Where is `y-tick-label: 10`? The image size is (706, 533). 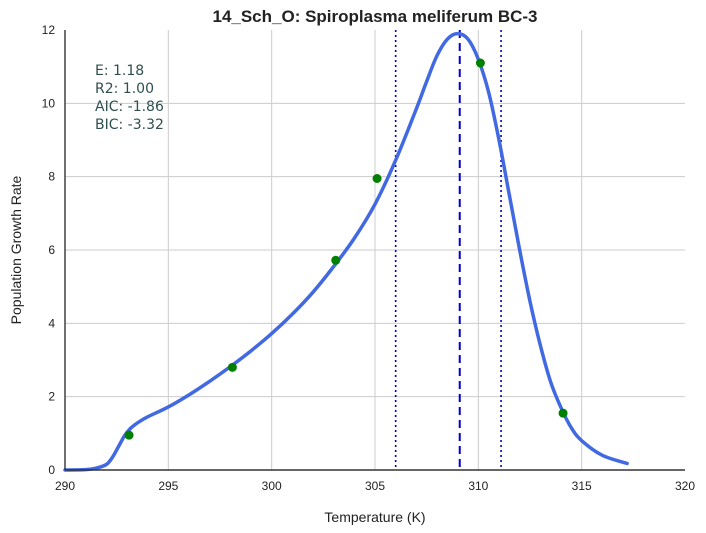 y-tick-label: 10 is located at coordinates (49, 103).